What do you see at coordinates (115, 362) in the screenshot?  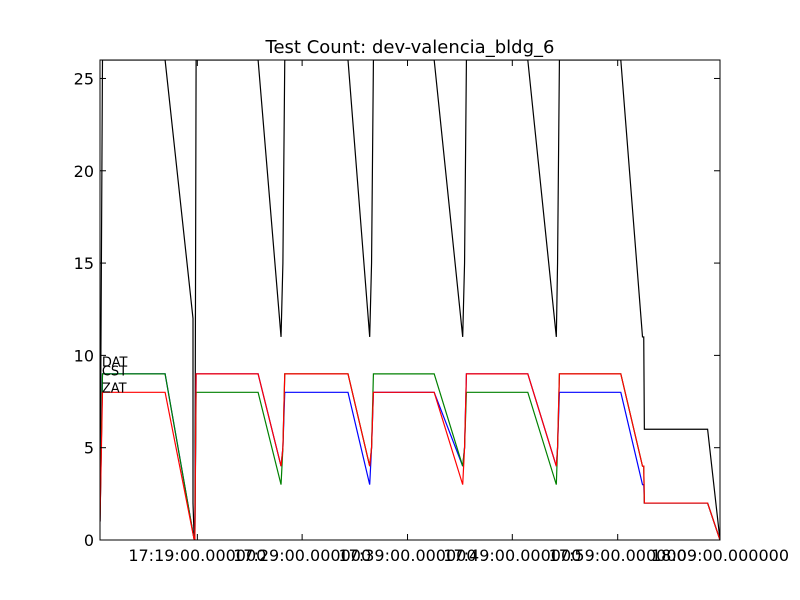 I see `annotation-dat: DAT` at bounding box center [115, 362].